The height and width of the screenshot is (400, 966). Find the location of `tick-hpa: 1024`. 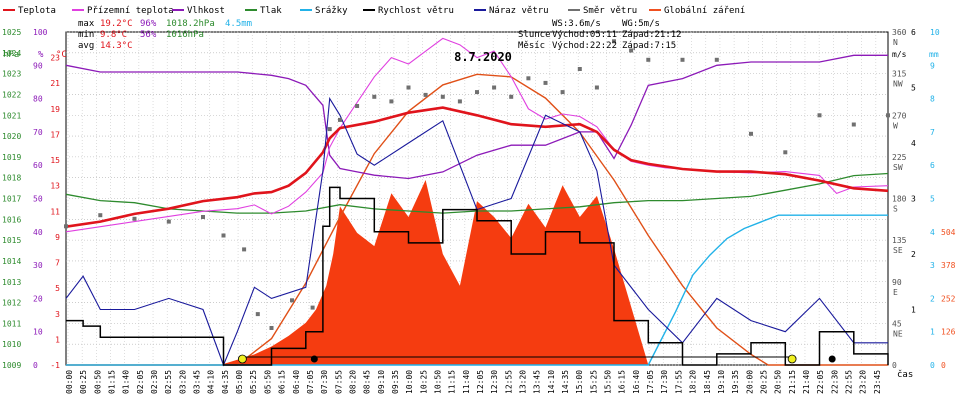

tick-hpa: 1024 is located at coordinates (11, 53).